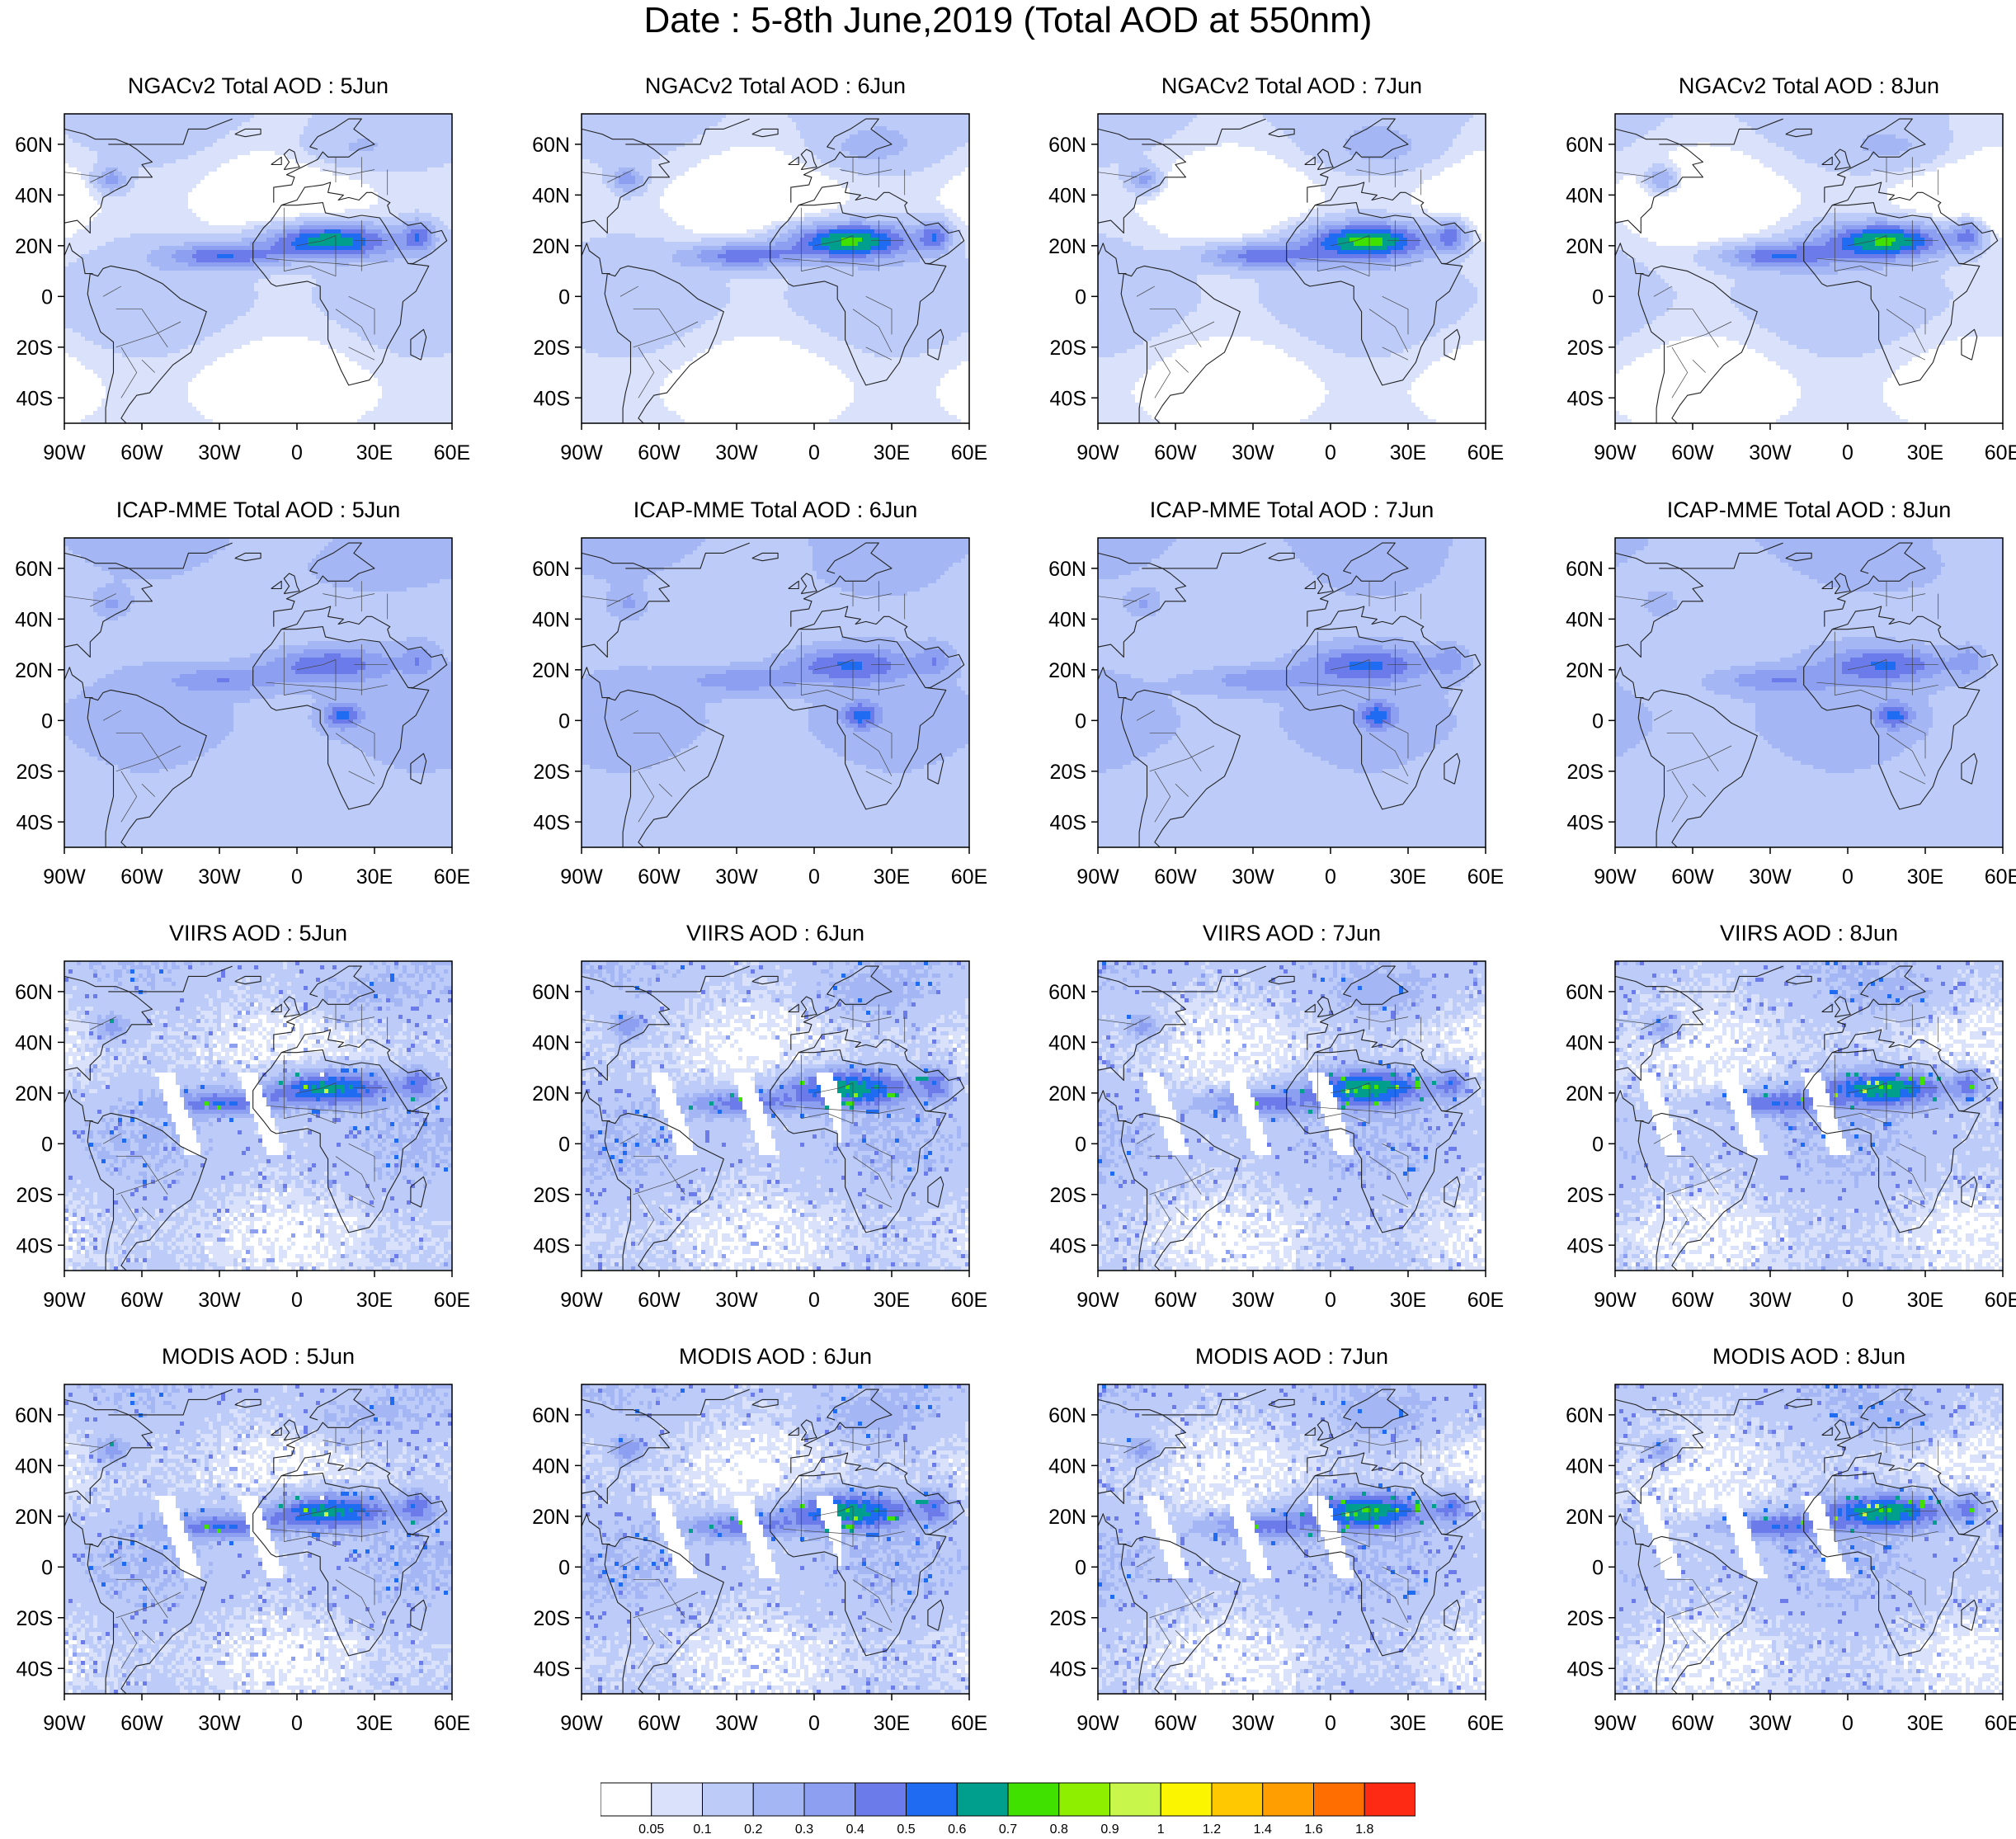 The width and height of the screenshot is (2016, 1839). Describe the element at coordinates (957, 1828) in the screenshot. I see `colorbar-label: 0.6` at that location.